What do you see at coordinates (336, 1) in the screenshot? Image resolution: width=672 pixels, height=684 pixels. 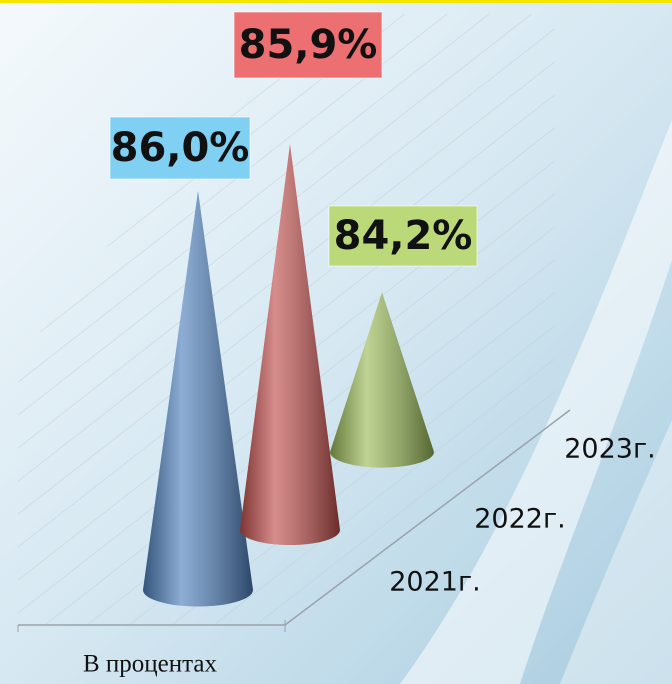 I see `top-stripe` at bounding box center [336, 1].